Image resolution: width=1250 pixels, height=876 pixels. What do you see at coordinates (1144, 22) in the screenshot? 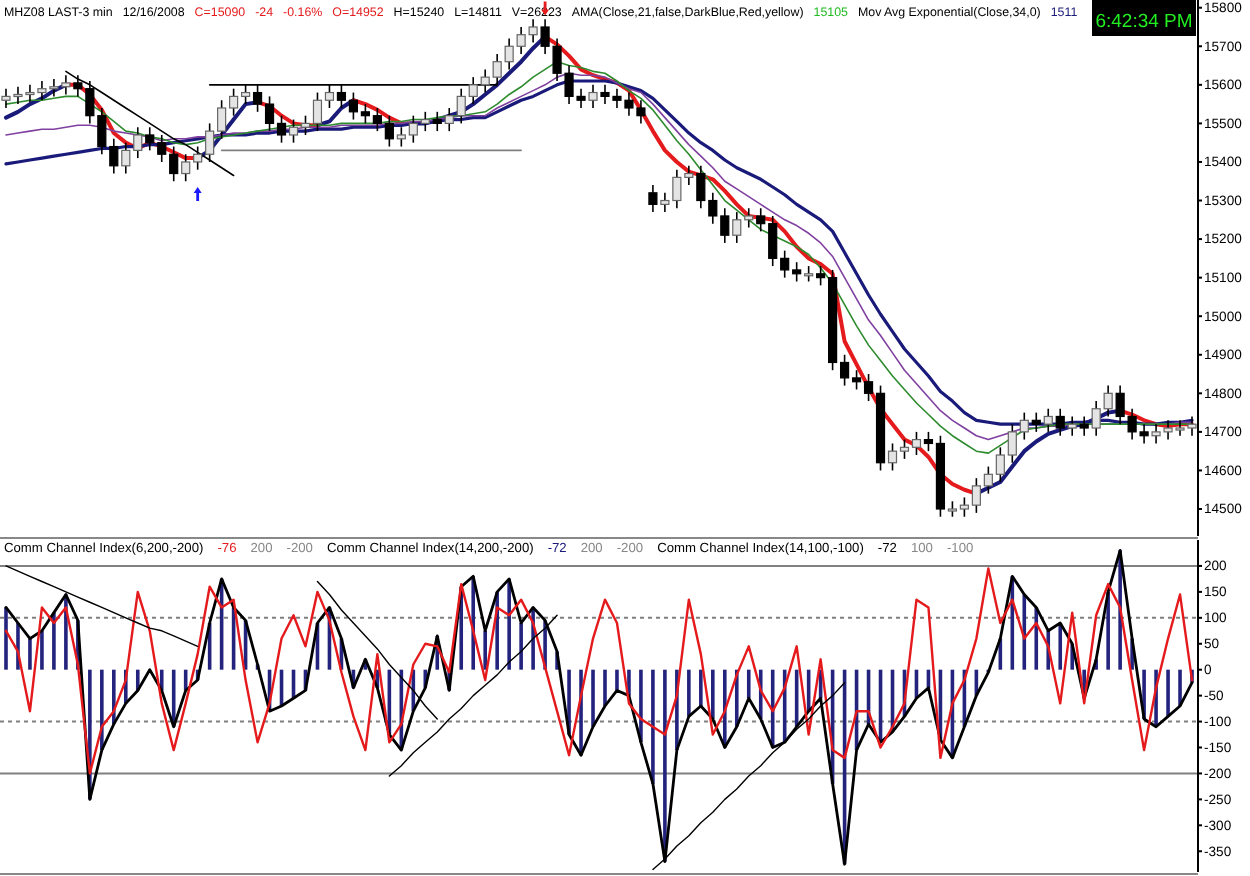
I see `annotation: 6:42:34 PM` at bounding box center [1144, 22].